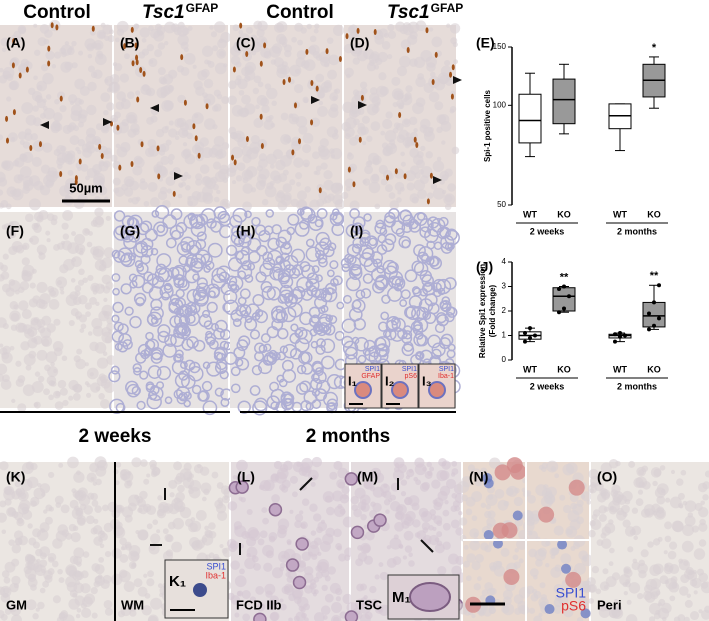  I want to click on y-tick-label: 4, so click(504, 261).